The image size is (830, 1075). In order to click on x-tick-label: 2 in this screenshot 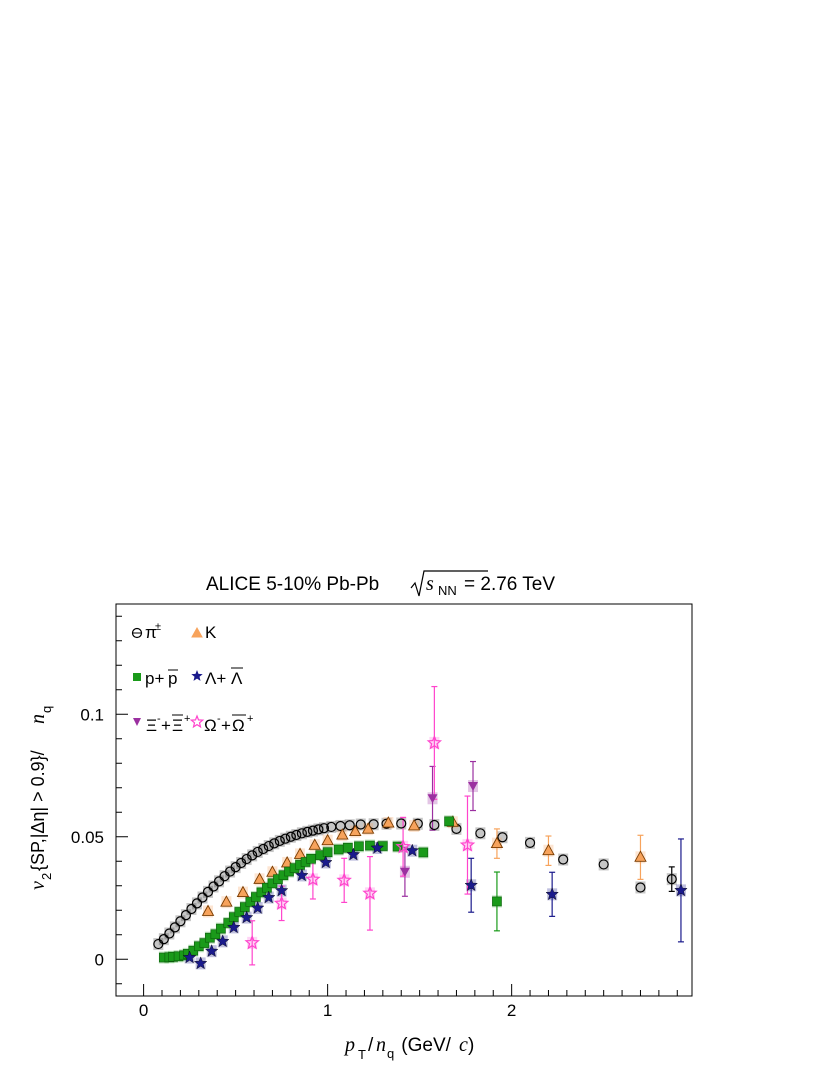, I will do `click(511, 1010)`.